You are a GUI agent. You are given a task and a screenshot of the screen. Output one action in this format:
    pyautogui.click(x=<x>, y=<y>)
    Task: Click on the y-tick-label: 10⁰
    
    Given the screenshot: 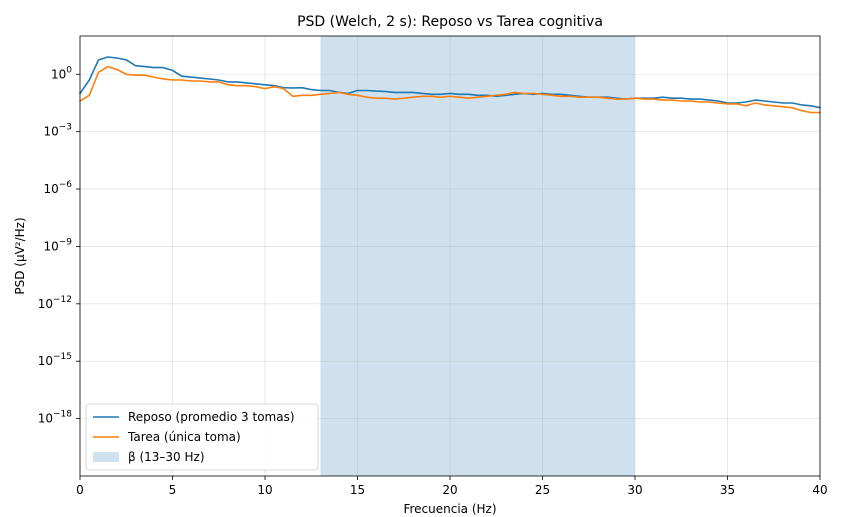 What is the action you would take?
    pyautogui.click(x=61, y=73)
    